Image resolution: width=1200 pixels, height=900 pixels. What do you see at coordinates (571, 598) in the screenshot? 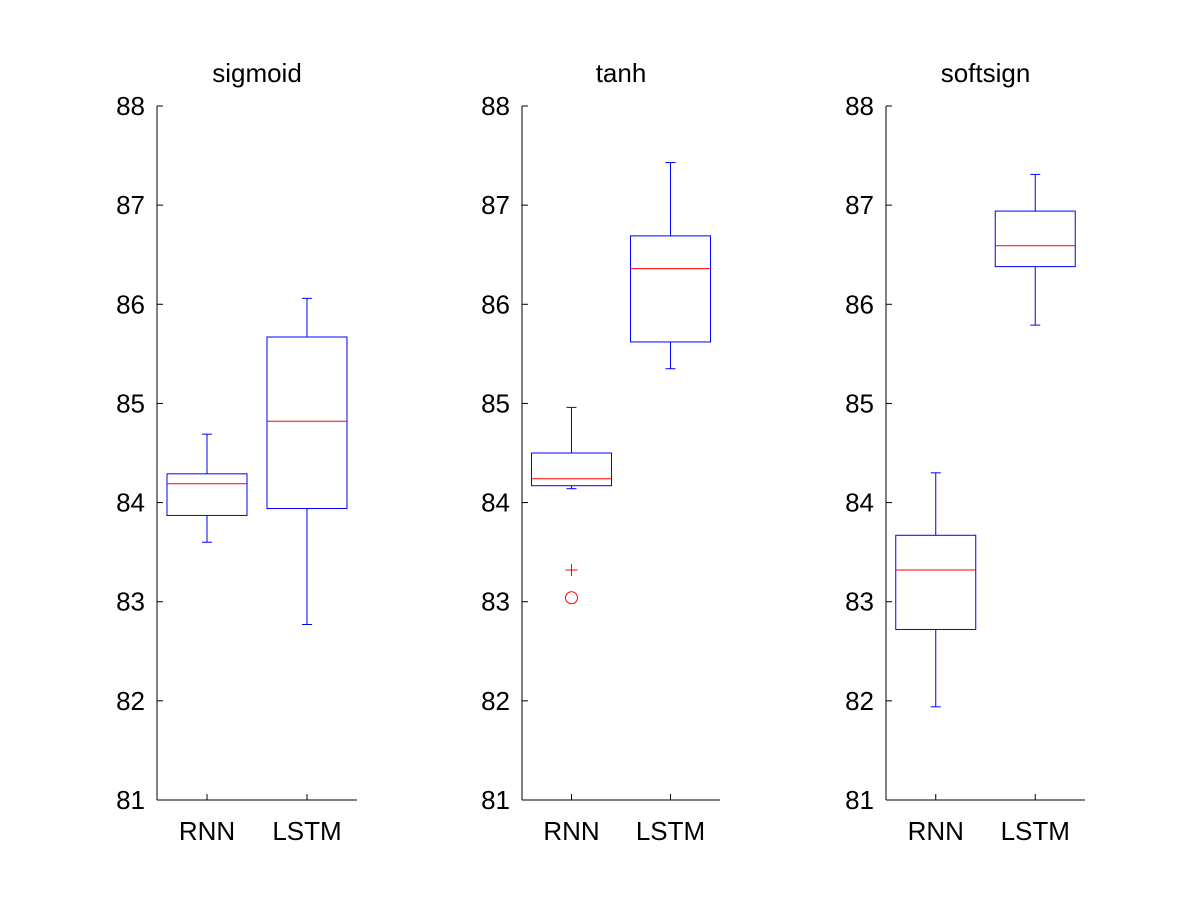
I see `outlier-circle` at bounding box center [571, 598].